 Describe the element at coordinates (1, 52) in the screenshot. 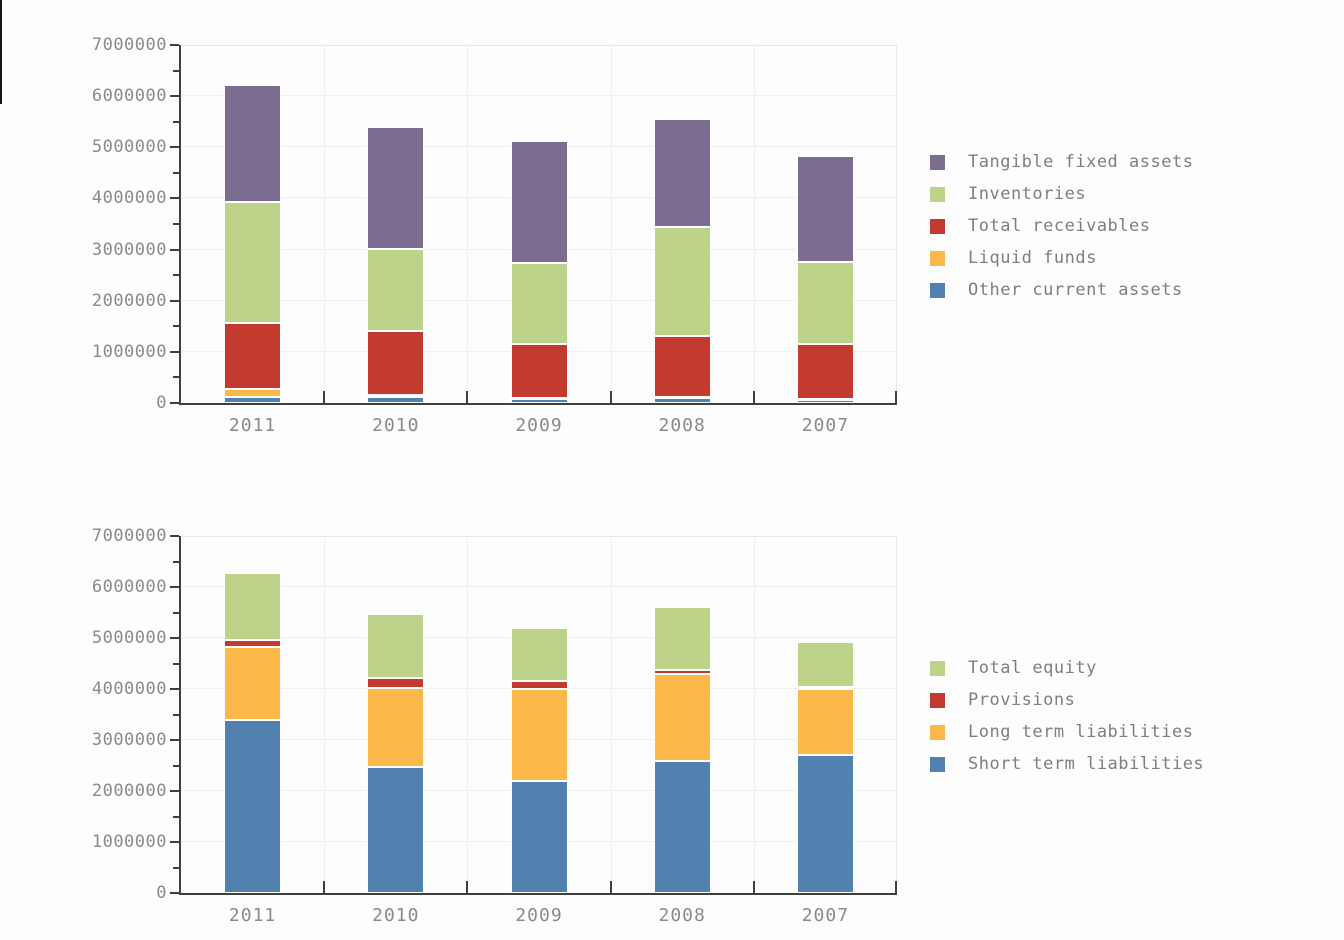

I see `window-edge-artifact` at that location.